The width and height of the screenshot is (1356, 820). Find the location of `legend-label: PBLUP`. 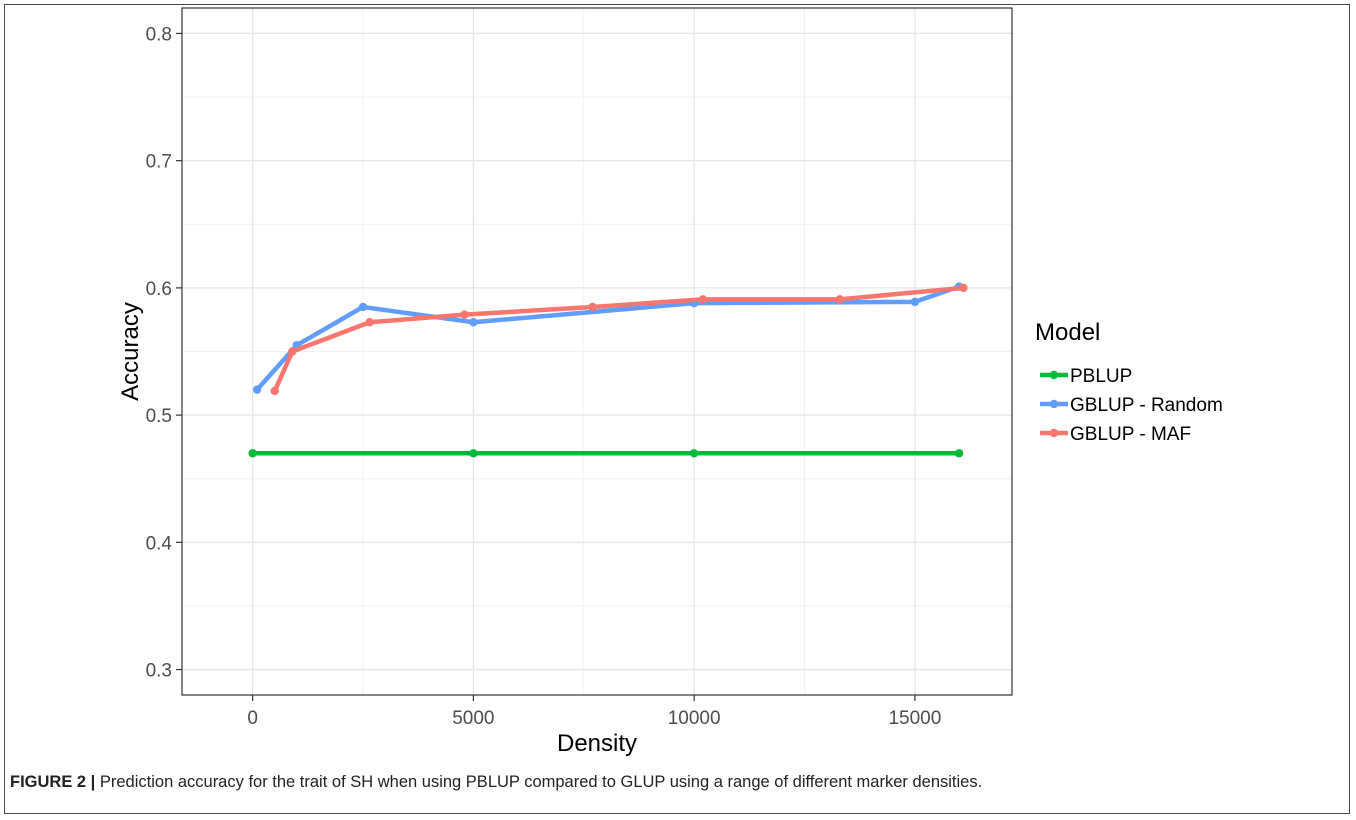

legend-label: PBLUP is located at coordinates (1101, 376).